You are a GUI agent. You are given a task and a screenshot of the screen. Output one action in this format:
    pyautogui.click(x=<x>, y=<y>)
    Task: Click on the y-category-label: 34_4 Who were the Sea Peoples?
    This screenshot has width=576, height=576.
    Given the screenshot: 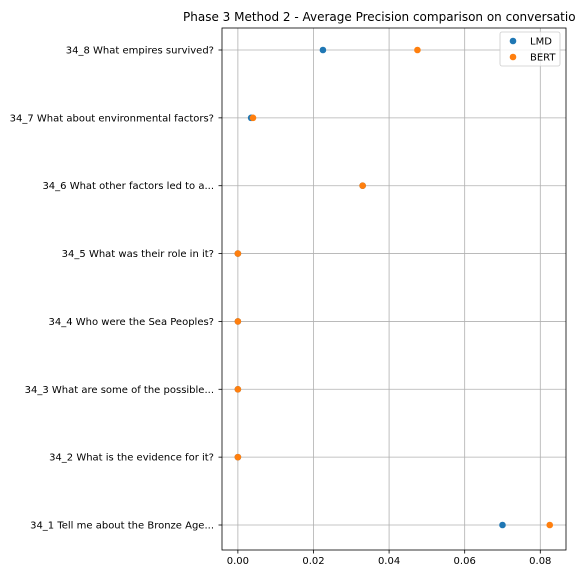 What is the action you would take?
    pyautogui.click(x=131, y=322)
    